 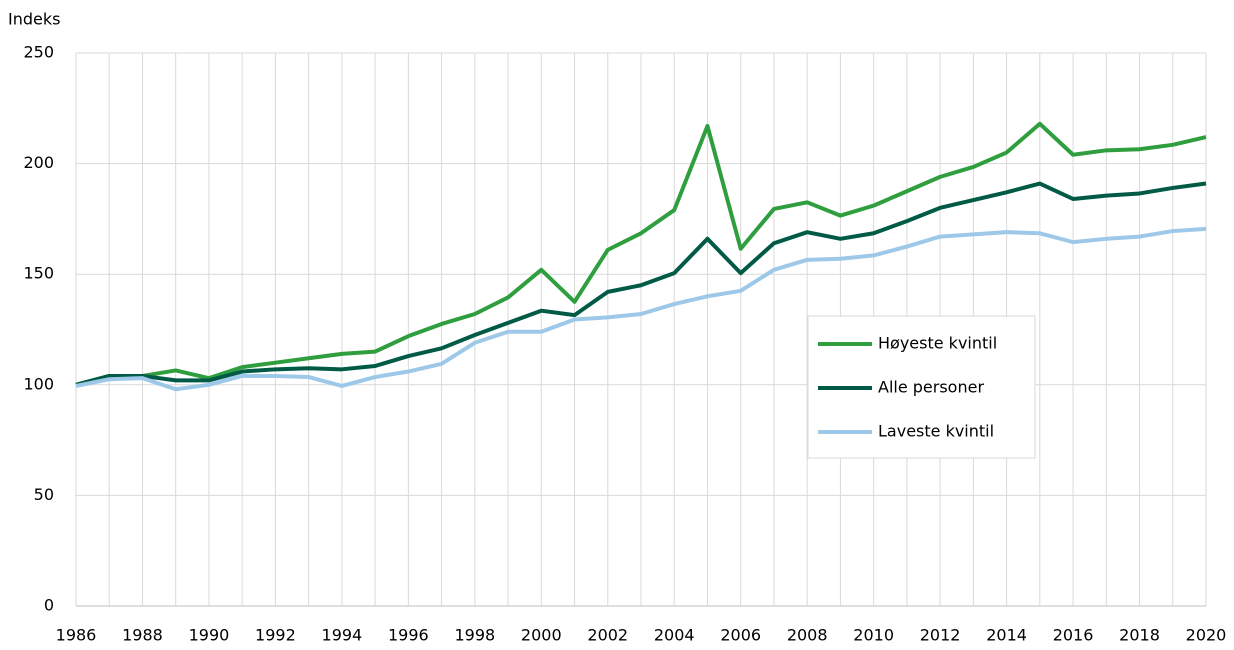 I want to click on x-tick-label: 2014, so click(x=1006, y=635).